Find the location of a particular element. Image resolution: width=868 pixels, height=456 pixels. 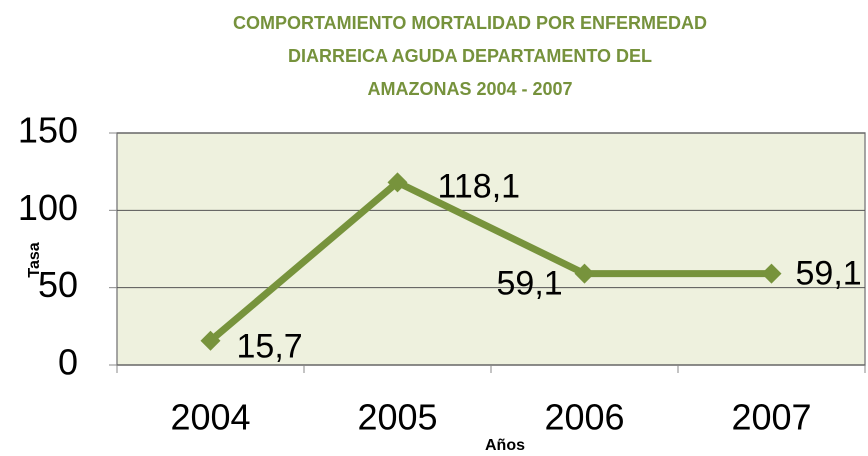

x-tick-label: 2004 is located at coordinates (210, 417).